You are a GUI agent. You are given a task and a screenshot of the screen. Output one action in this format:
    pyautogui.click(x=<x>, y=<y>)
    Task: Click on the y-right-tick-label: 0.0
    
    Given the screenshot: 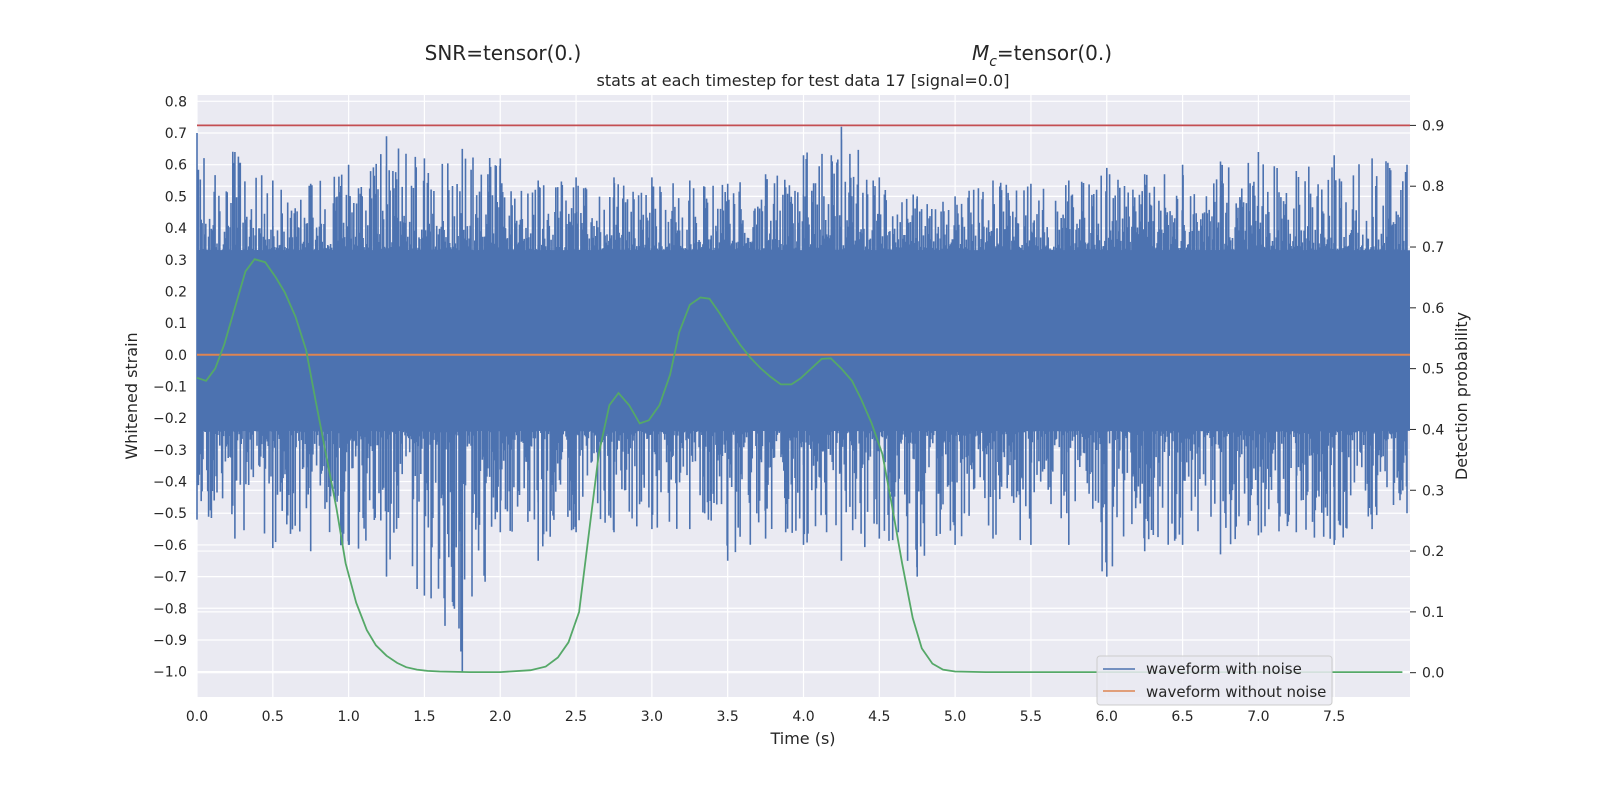 What is the action you would take?
    pyautogui.click(x=1433, y=674)
    